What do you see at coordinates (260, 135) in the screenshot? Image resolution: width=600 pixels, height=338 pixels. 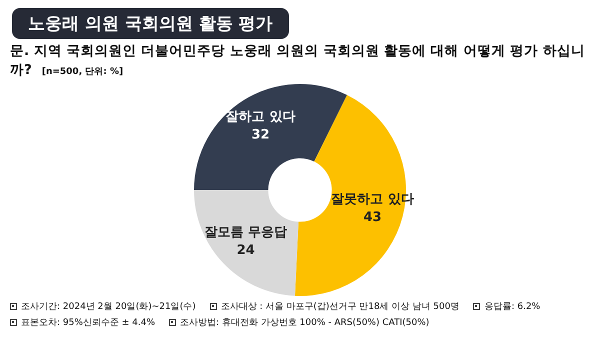 I see `data-label: 32` at bounding box center [260, 135].